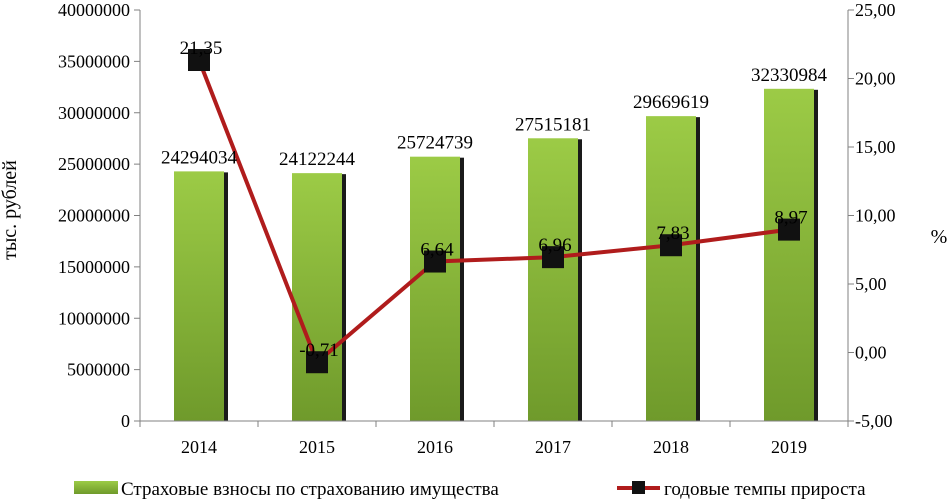 This screenshot has width=951, height=502. What do you see at coordinates (871, 353) in the screenshot?
I see `y-tick-label-right: 0,00` at bounding box center [871, 353].